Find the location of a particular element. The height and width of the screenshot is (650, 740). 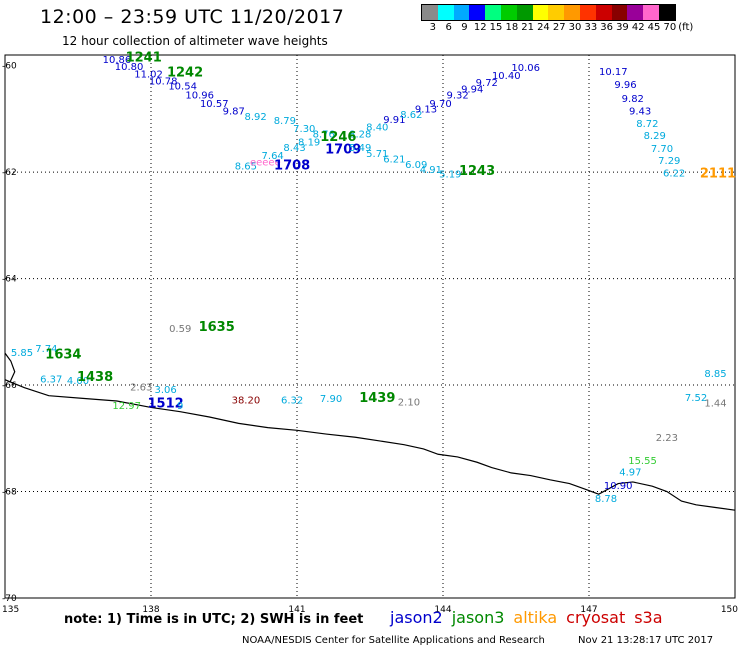

colorbar-label: 33 is located at coordinates (591, 27).